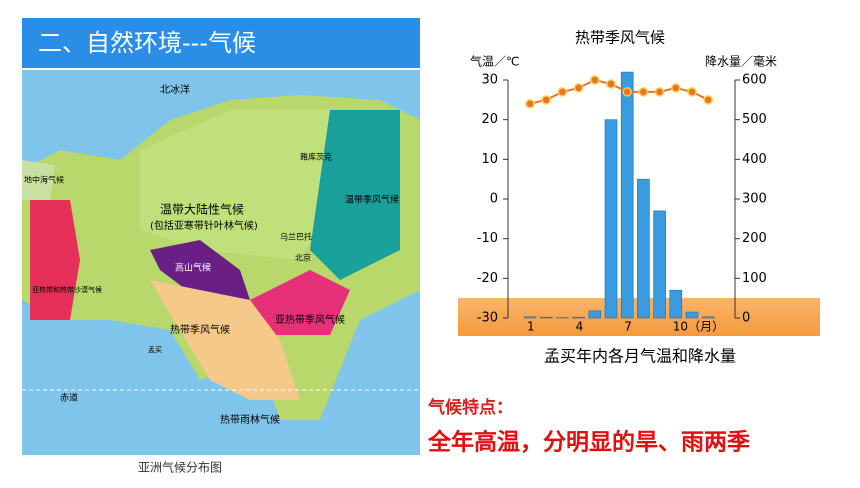 This screenshot has width=860, height=488. What do you see at coordinates (316, 157) in the screenshot?
I see `map-label: 雅库茨克` at bounding box center [316, 157].